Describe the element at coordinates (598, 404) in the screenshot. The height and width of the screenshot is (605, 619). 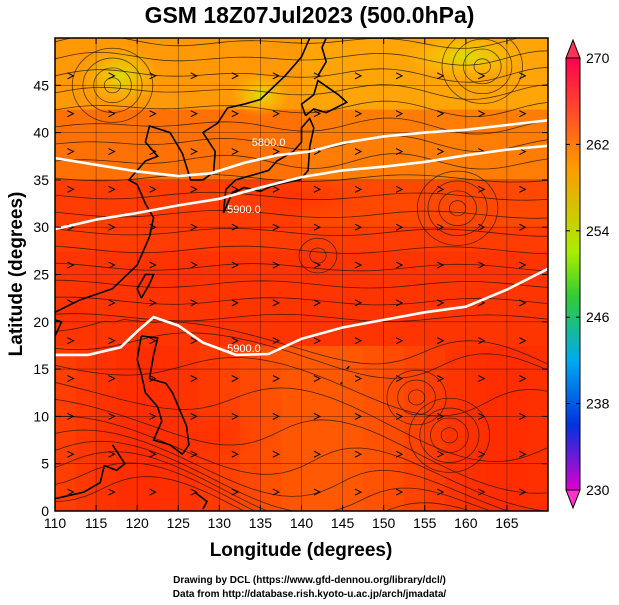
I see `colorbar-tick-label: 238` at that location.